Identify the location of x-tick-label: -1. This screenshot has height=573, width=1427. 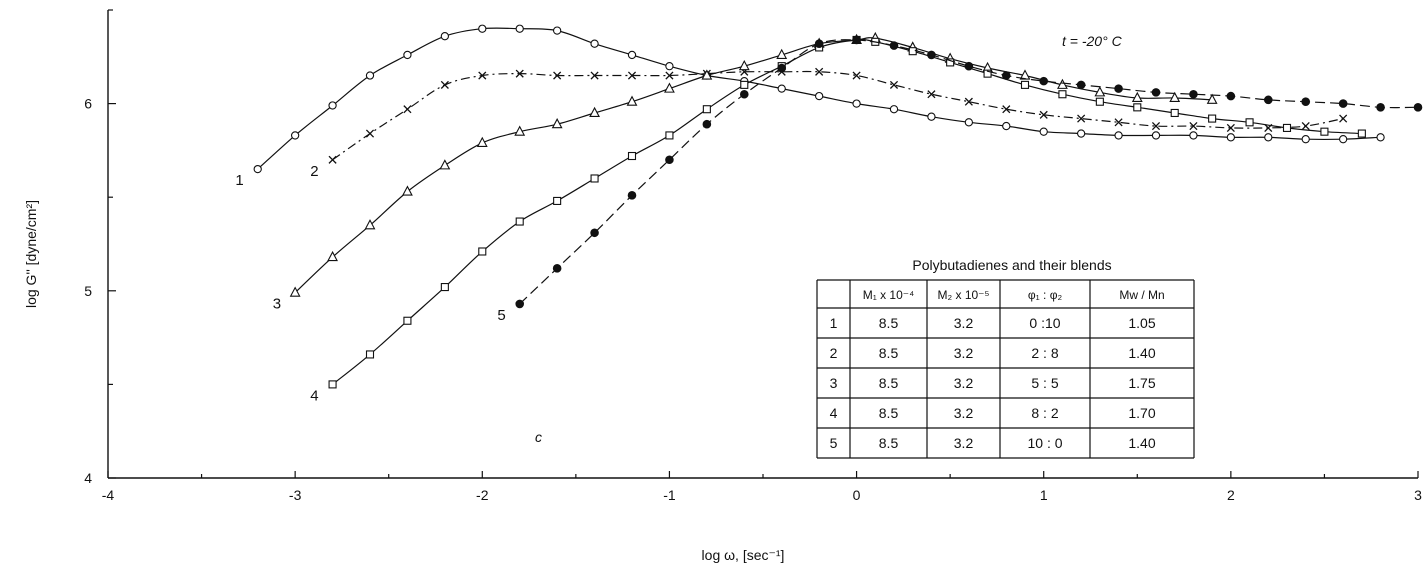
(669, 495).